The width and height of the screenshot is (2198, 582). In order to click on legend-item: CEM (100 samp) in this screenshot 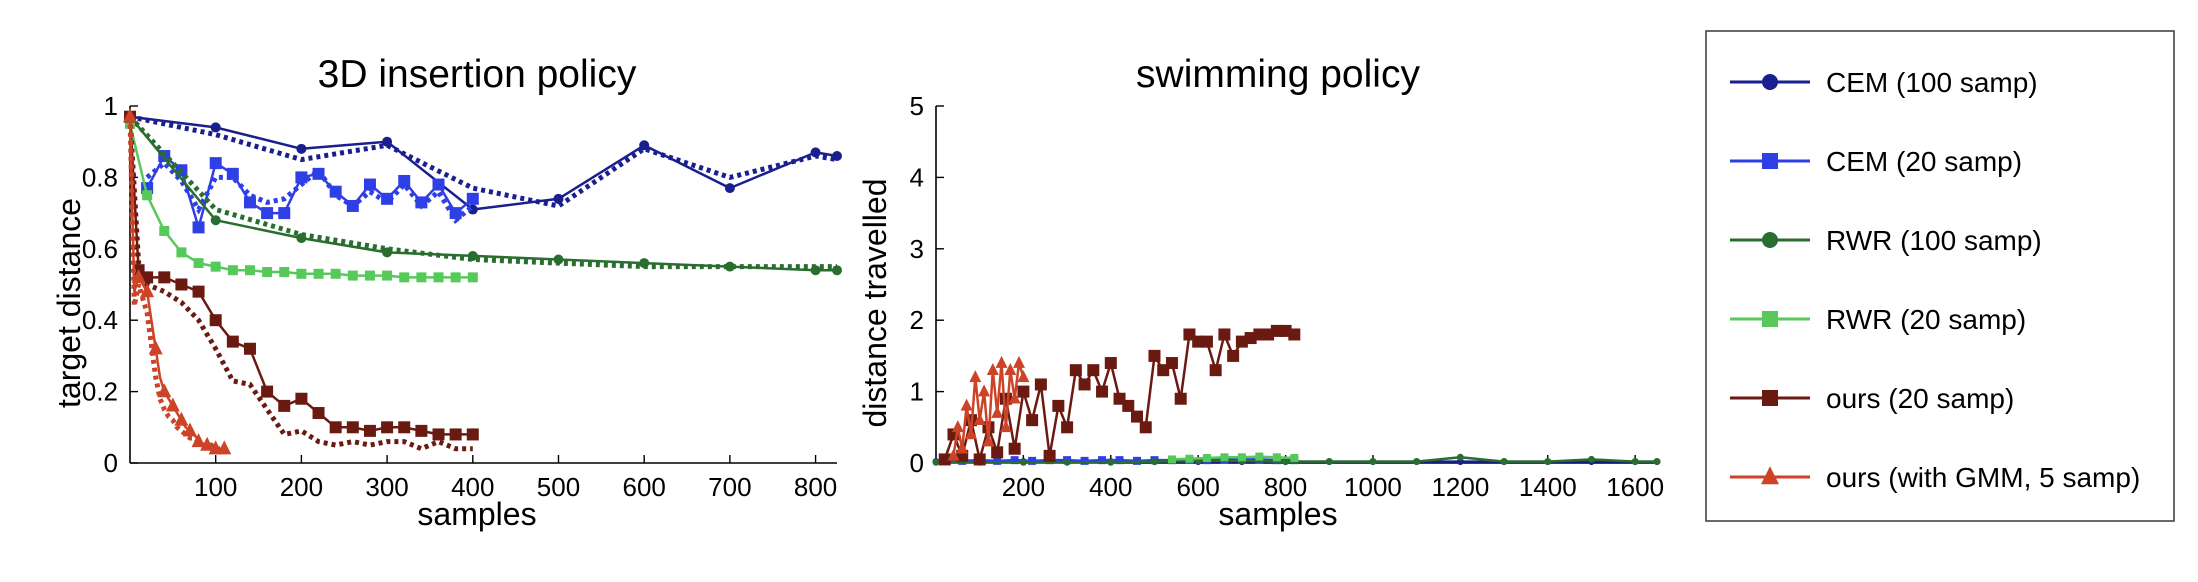, I will do `click(1884, 82)`.